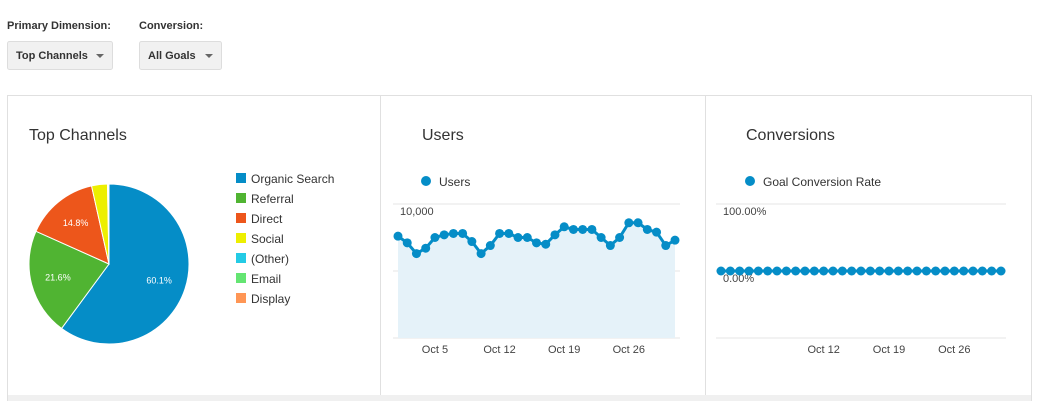  What do you see at coordinates (499, 350) in the screenshot?
I see `x-tick-label: Oct 12` at bounding box center [499, 350].